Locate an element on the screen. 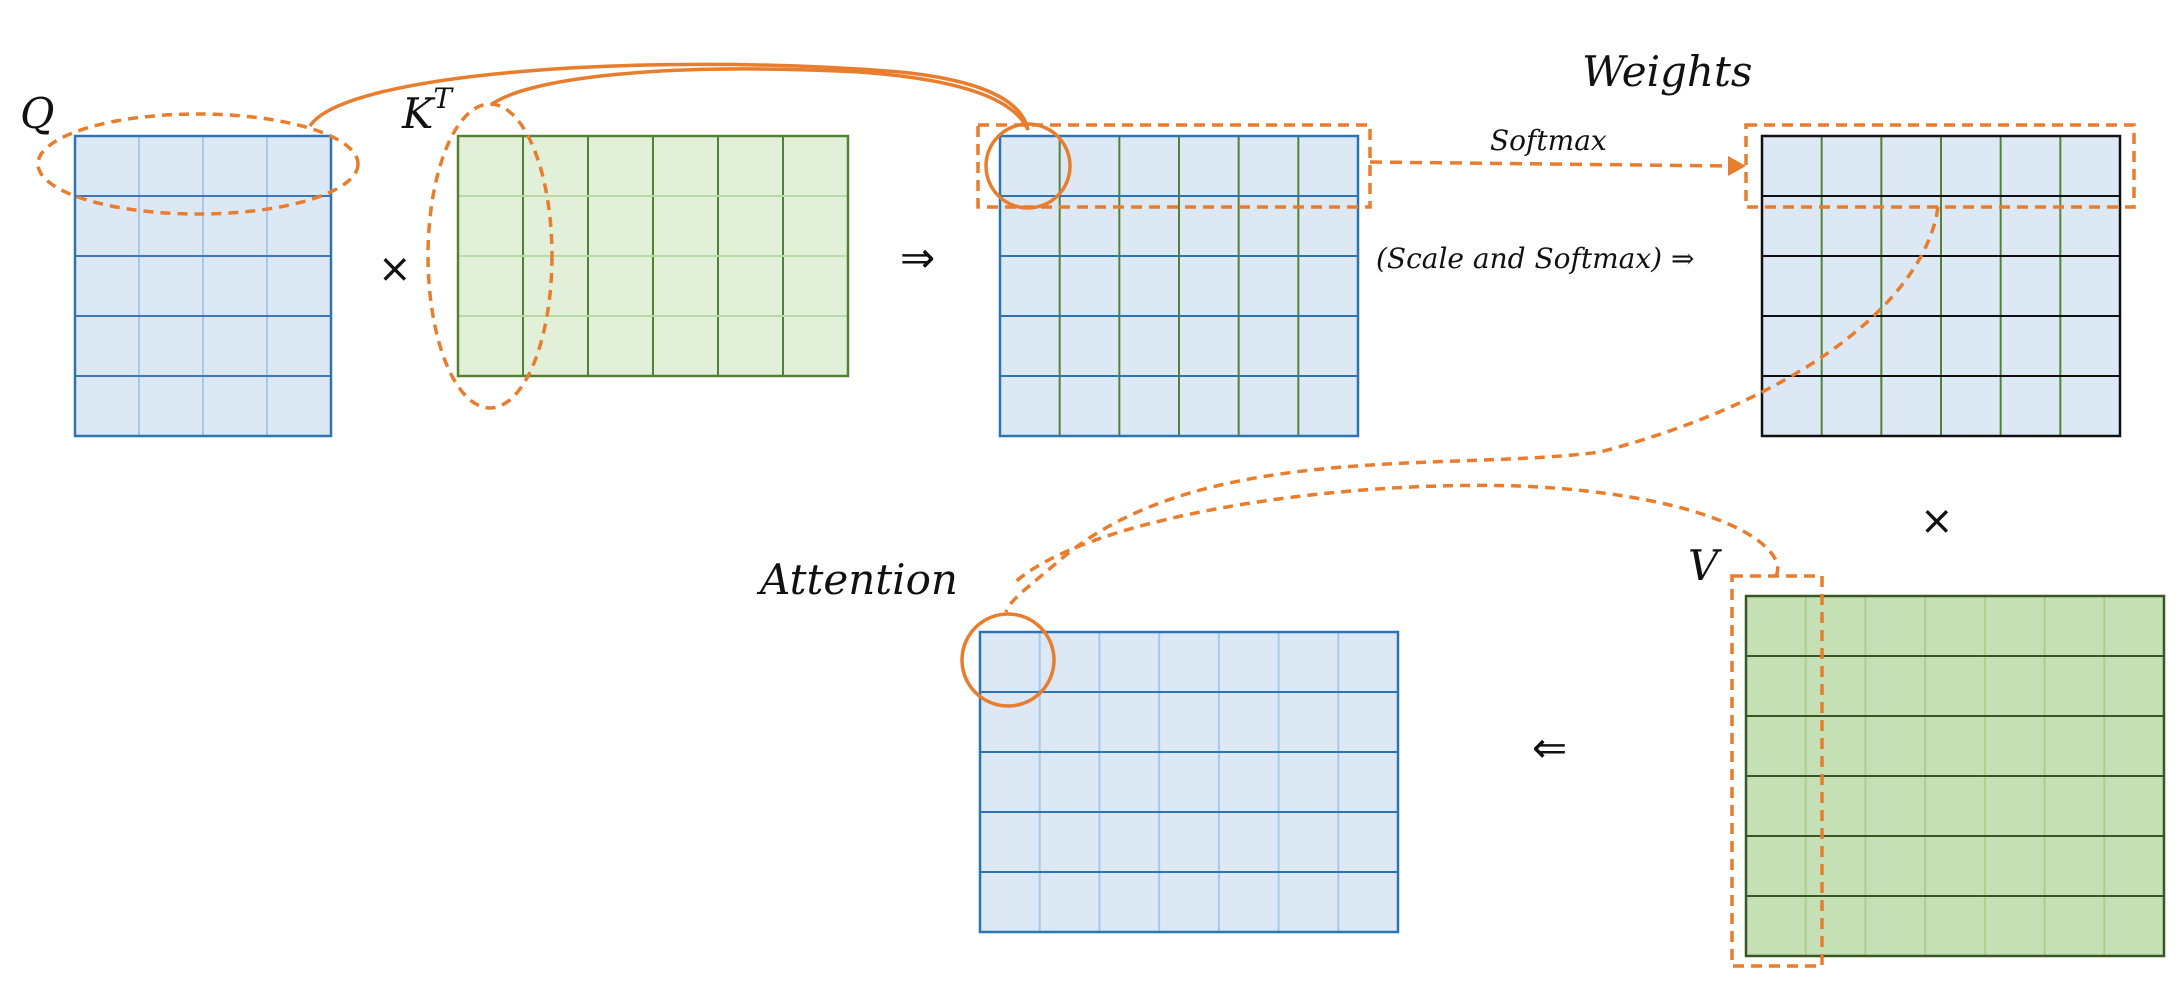 The image size is (2183, 997). softmax-label: Softmax is located at coordinates (1548, 140).